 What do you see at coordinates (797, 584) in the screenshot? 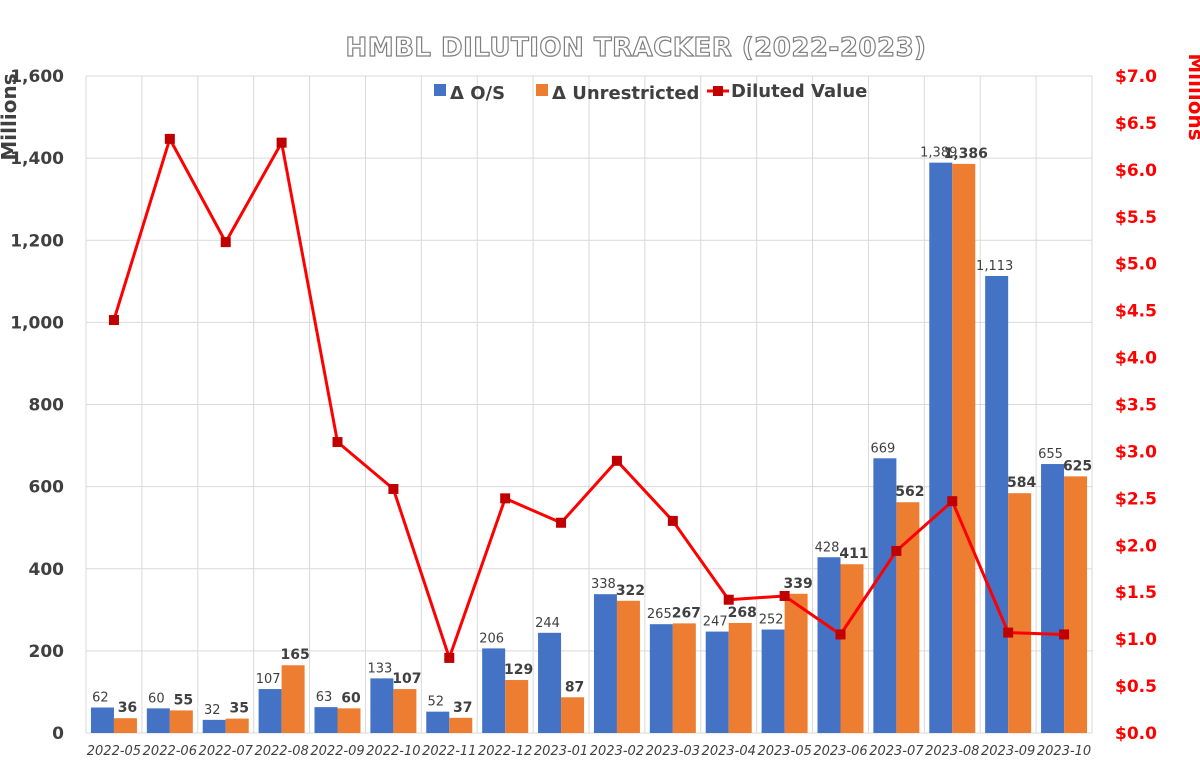
I see `data-label-unrestricted: 339` at bounding box center [797, 584].